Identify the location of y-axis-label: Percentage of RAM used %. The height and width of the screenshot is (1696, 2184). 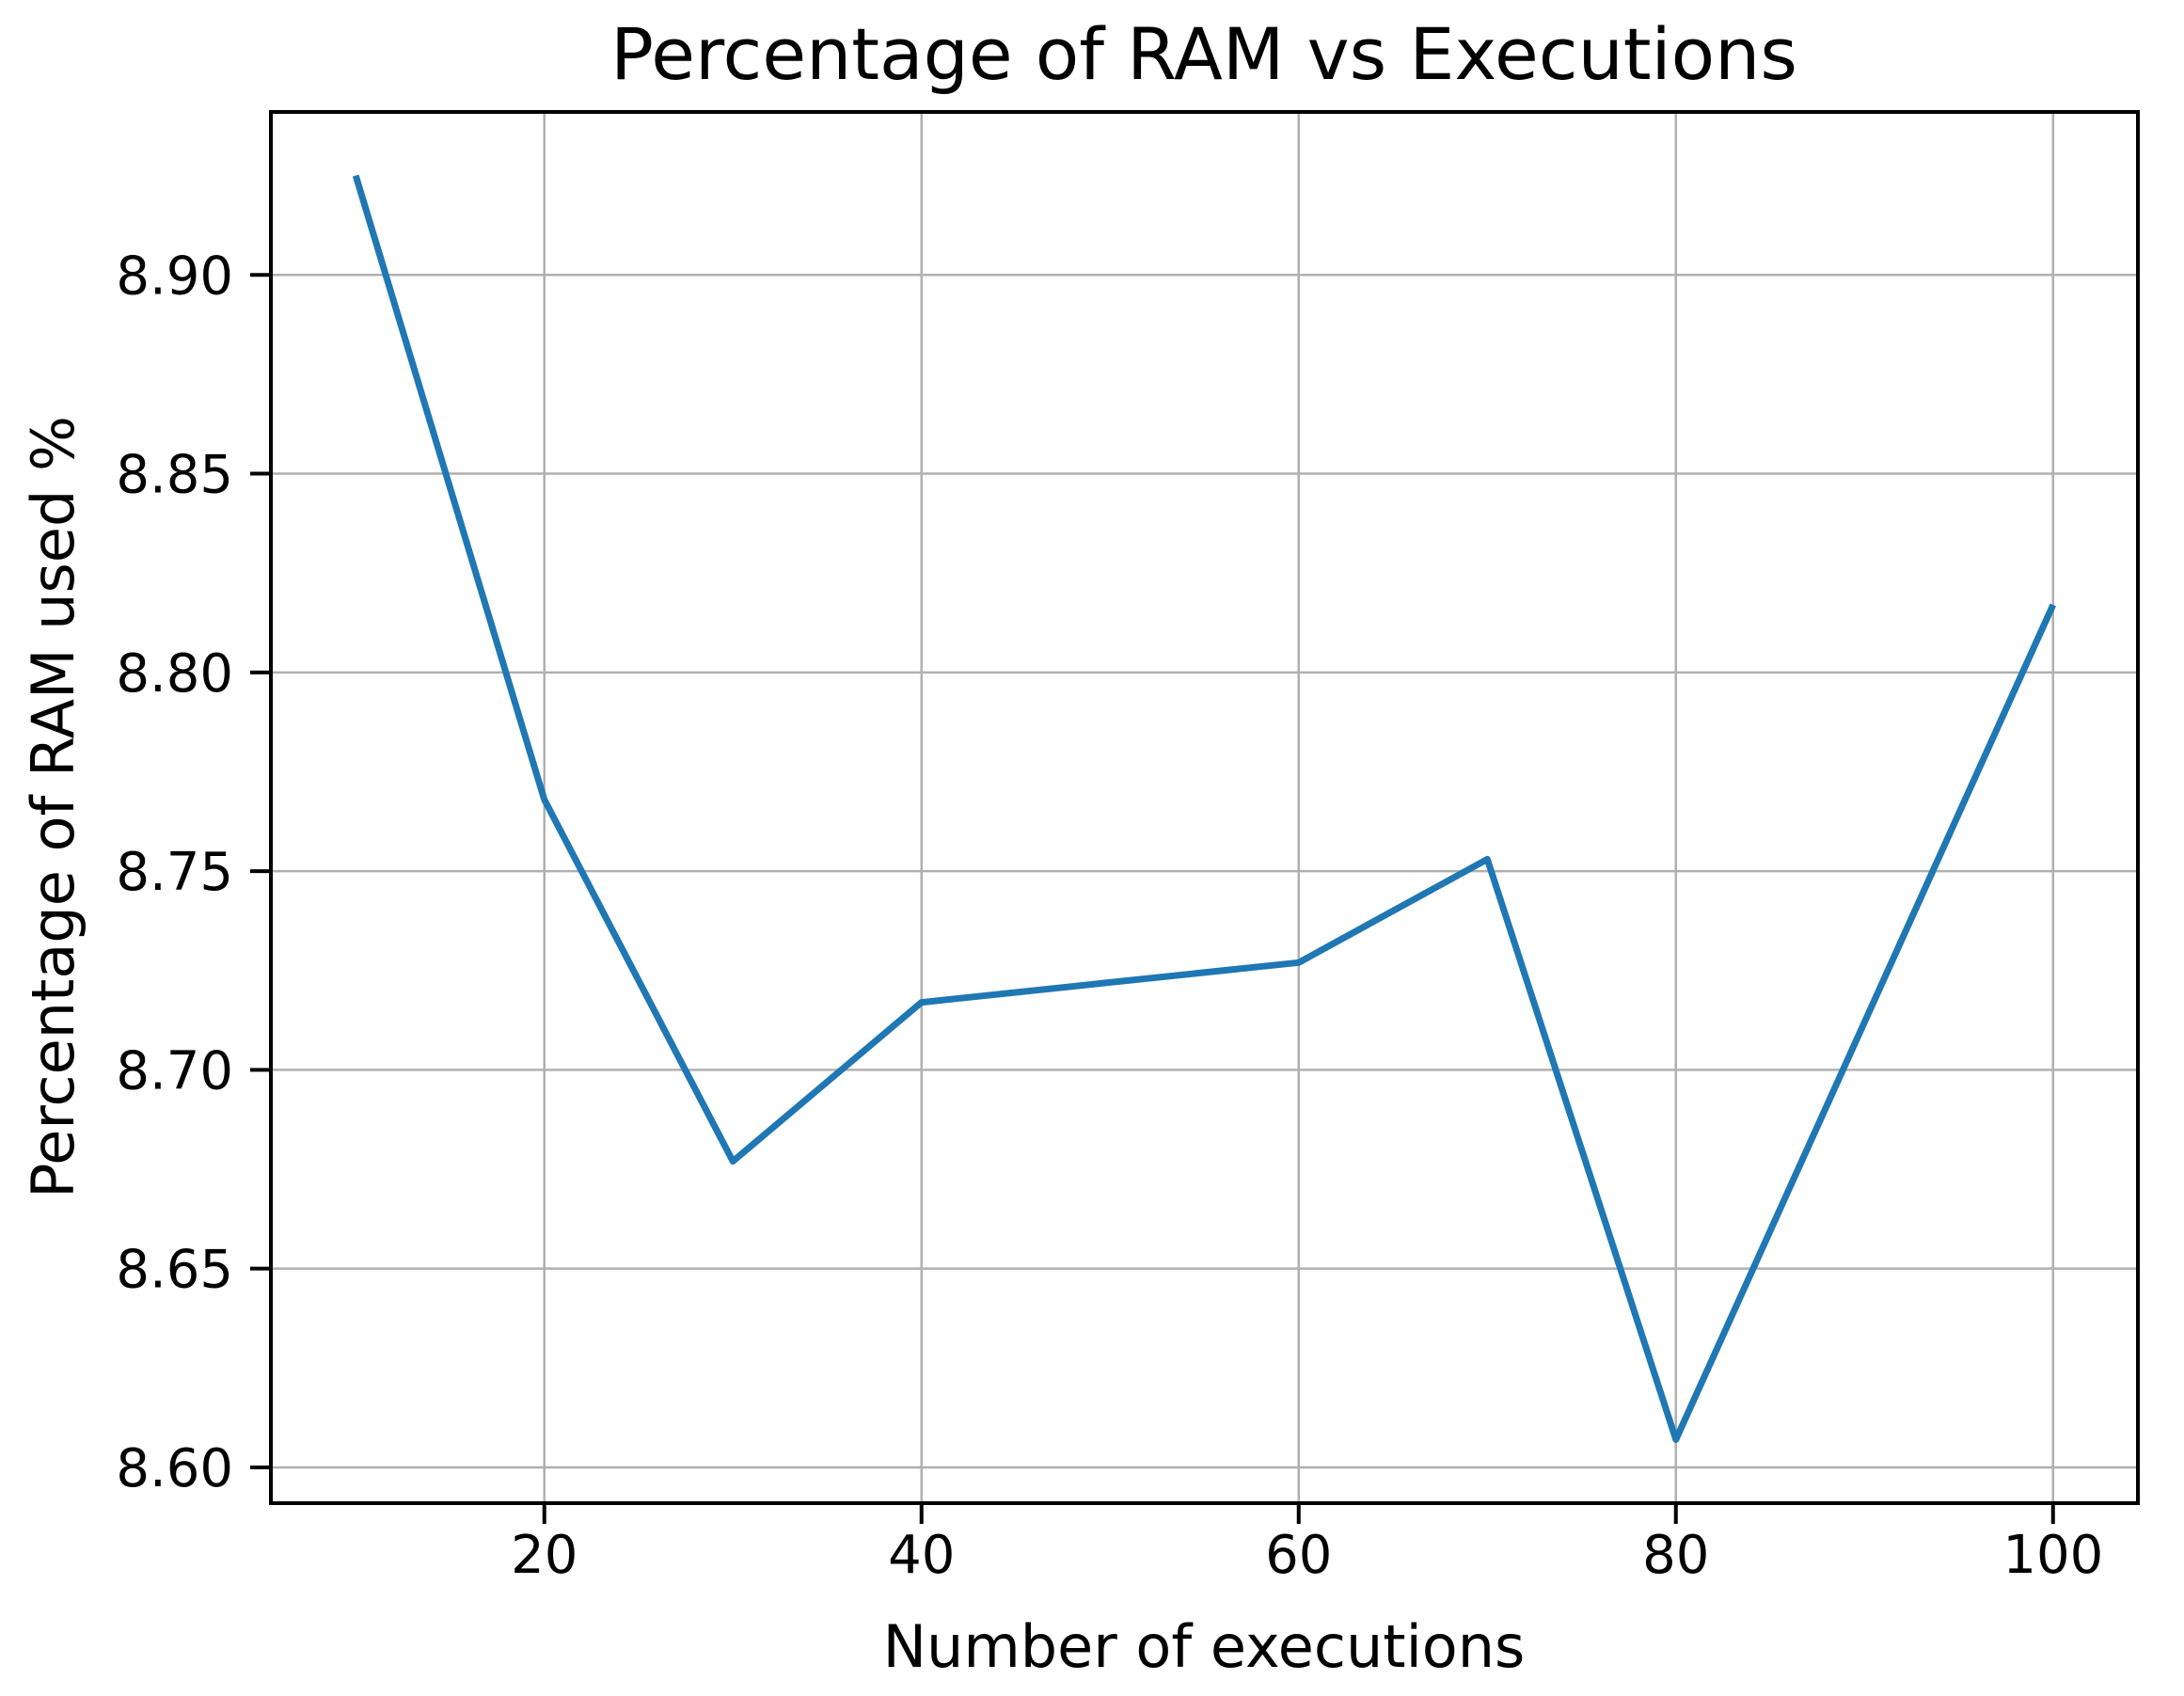
(53, 807).